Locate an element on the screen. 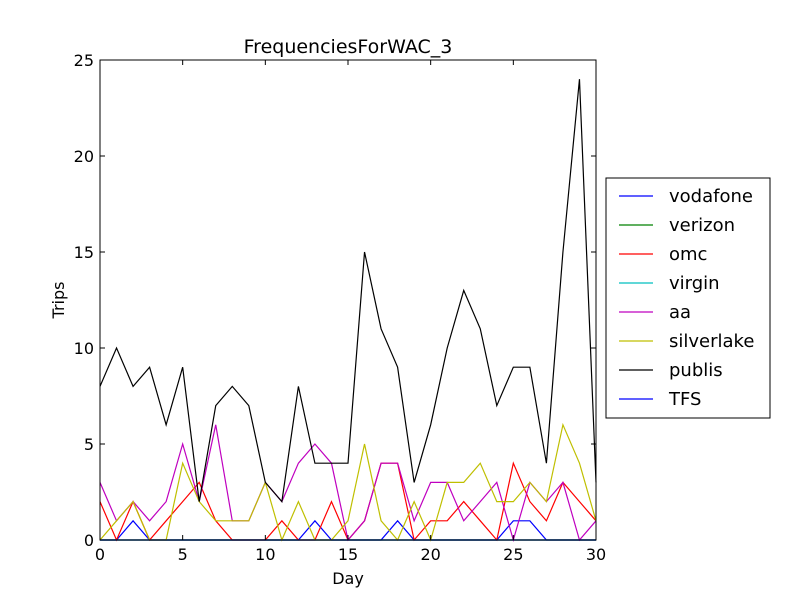  x-tick-label: 0 is located at coordinates (100, 554).